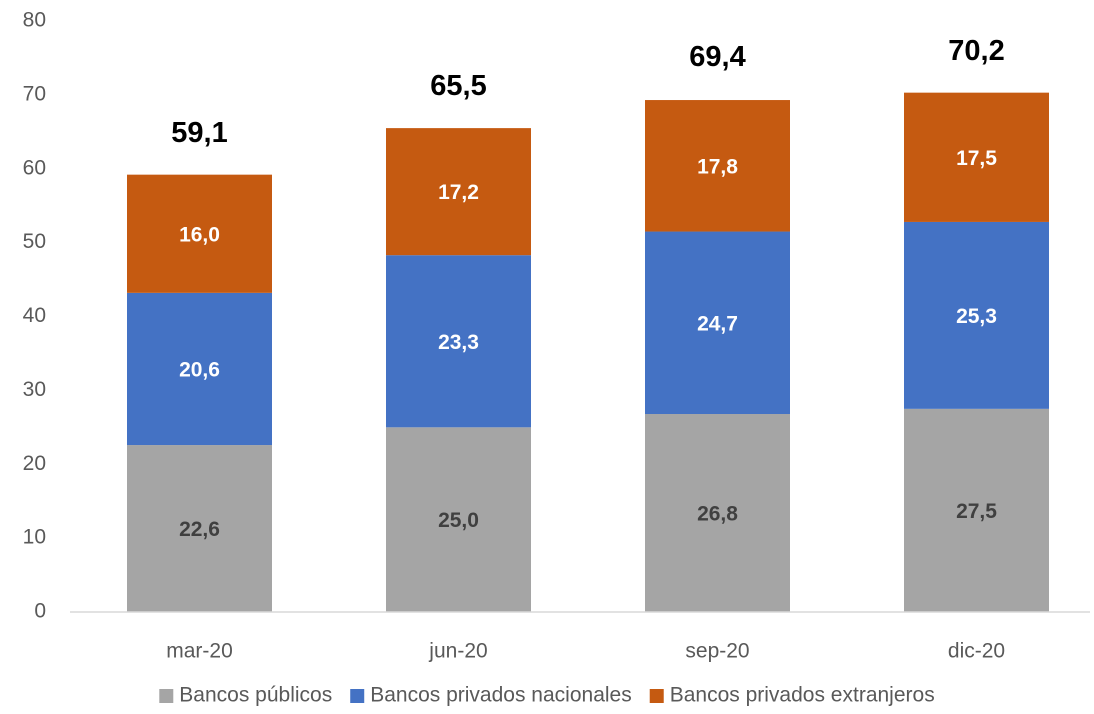  Describe the element at coordinates (34, 167) in the screenshot. I see `y-tick-label: 60` at that location.